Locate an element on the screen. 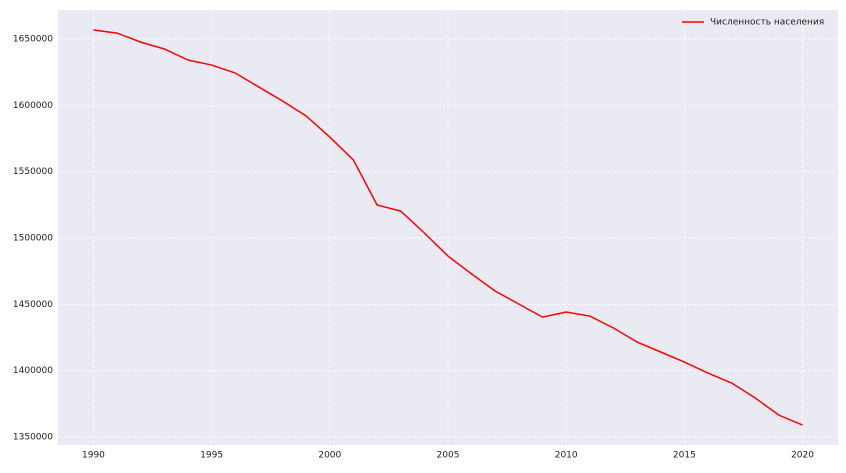 The height and width of the screenshot is (473, 846). x-tick-label: 2005 is located at coordinates (448, 456).